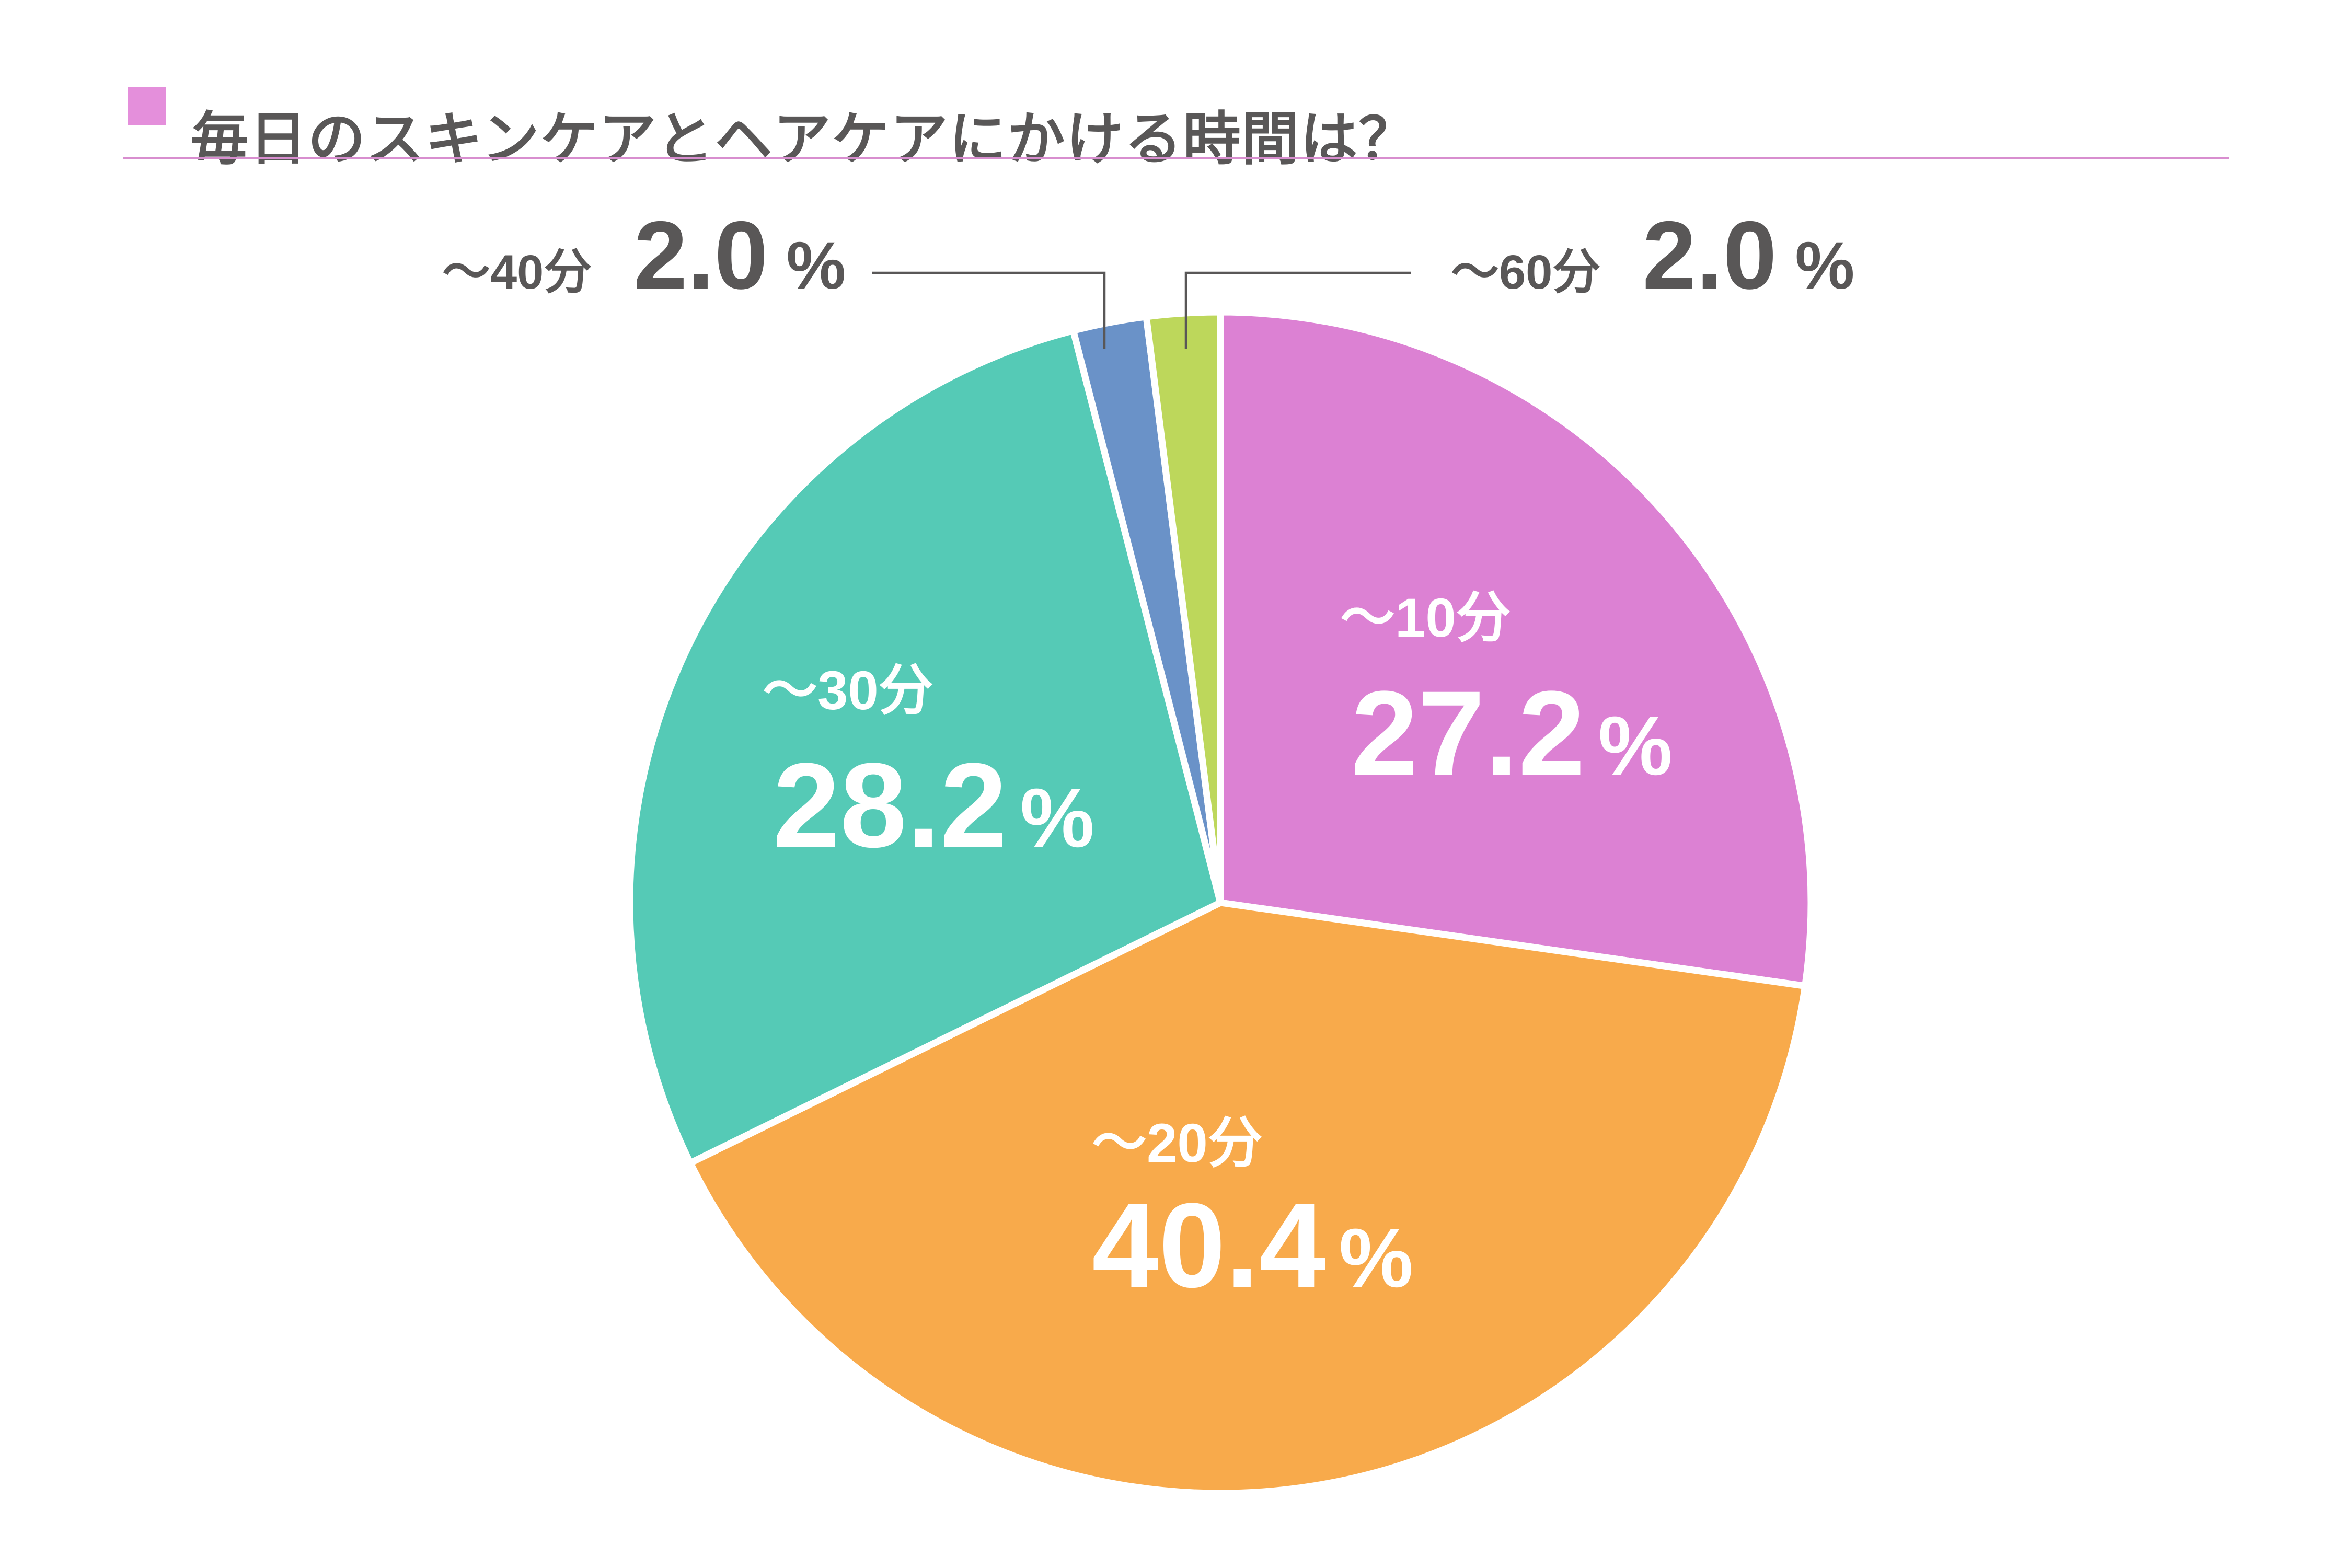  What do you see at coordinates (1176, 158) in the screenshot?
I see `title-underline` at bounding box center [1176, 158].